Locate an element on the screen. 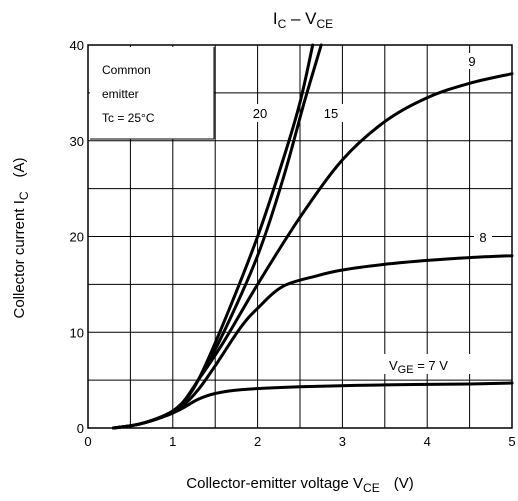 The width and height of the screenshot is (518, 501). x-tick-label: 1 is located at coordinates (172, 441).